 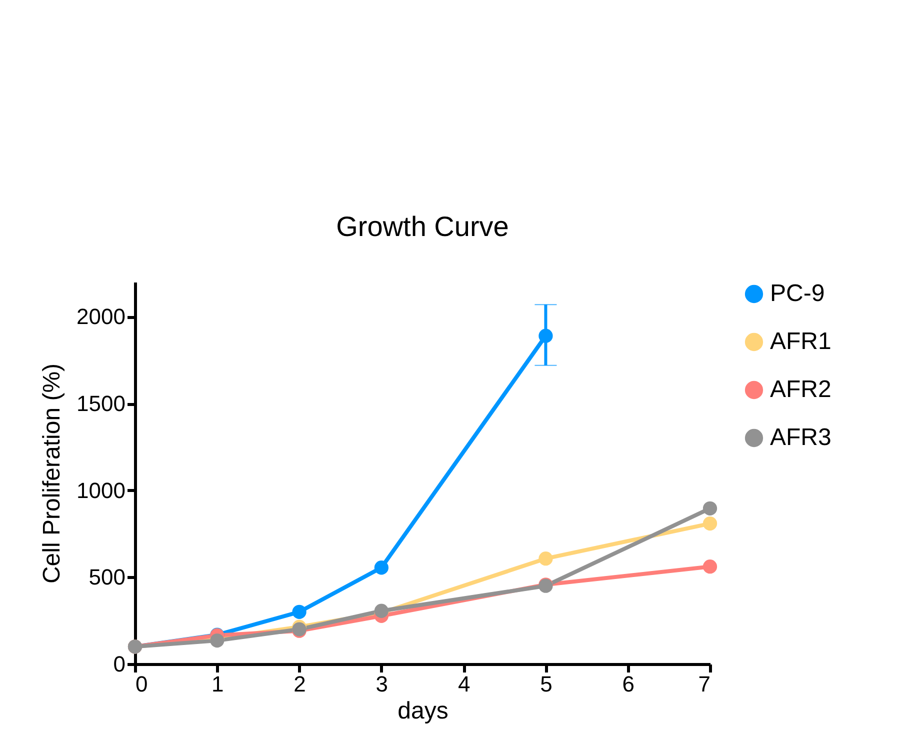 What do you see at coordinates (101, 490) in the screenshot?
I see `y-tick-label: 1000` at bounding box center [101, 490].